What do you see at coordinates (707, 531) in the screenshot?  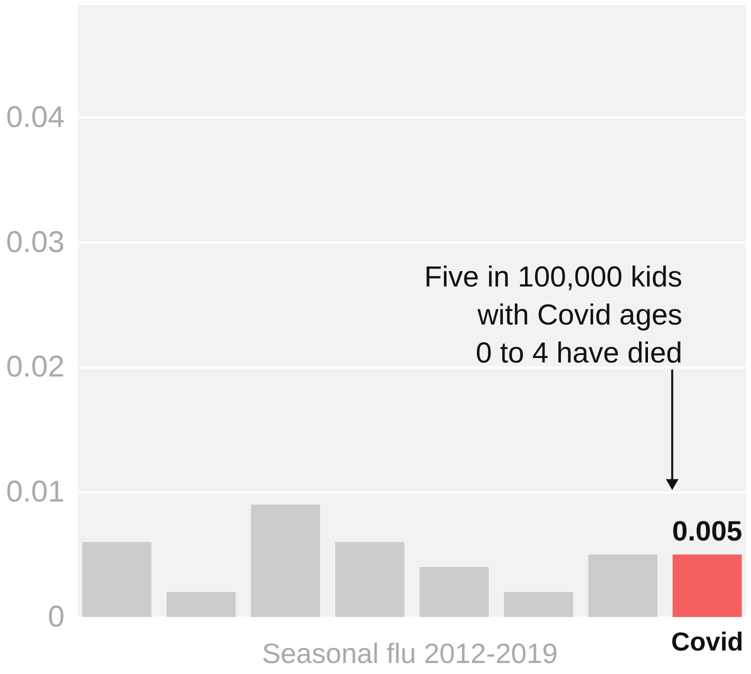 I see `data-label: 0.005` at bounding box center [707, 531].